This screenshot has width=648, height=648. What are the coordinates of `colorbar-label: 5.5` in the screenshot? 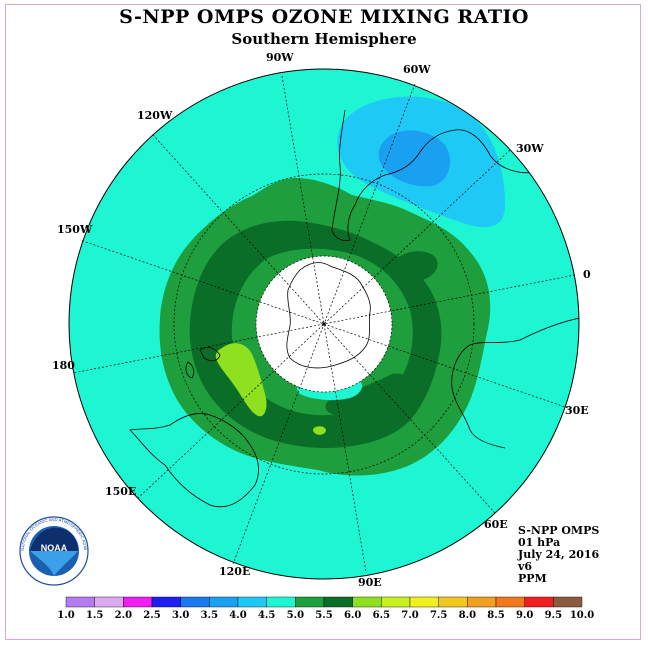 It's located at (323, 615).